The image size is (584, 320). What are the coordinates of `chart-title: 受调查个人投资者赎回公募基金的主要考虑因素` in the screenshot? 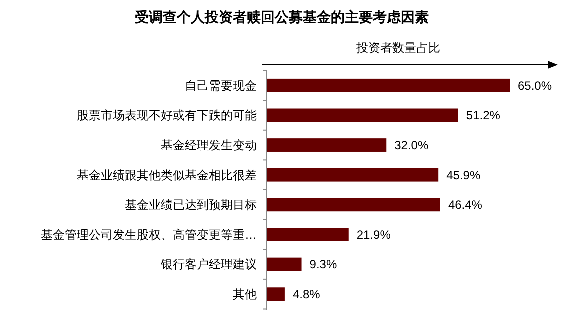 It's located at (281, 17).